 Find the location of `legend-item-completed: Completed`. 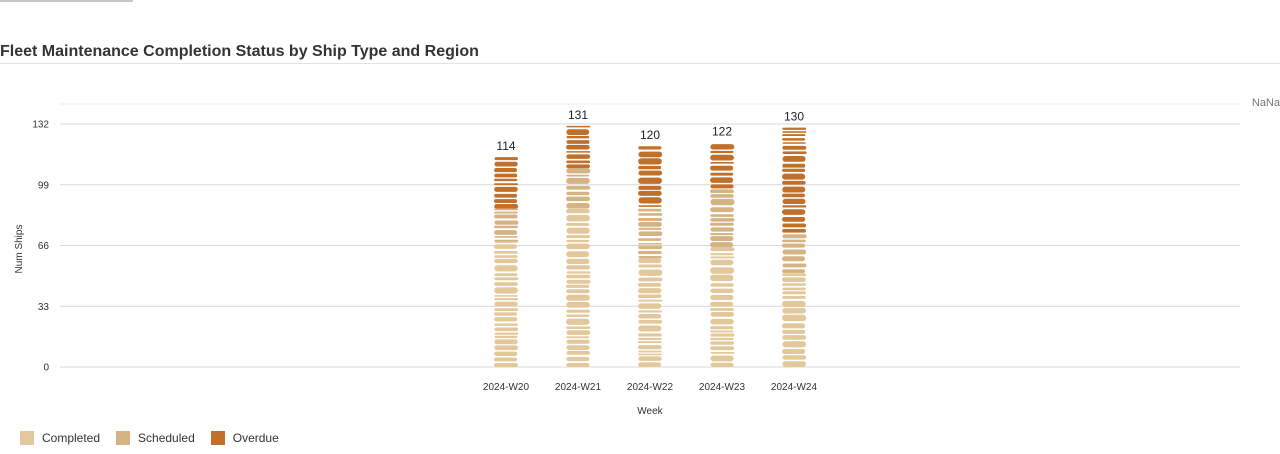

legend-item-completed: Completed is located at coordinates (60, 438).